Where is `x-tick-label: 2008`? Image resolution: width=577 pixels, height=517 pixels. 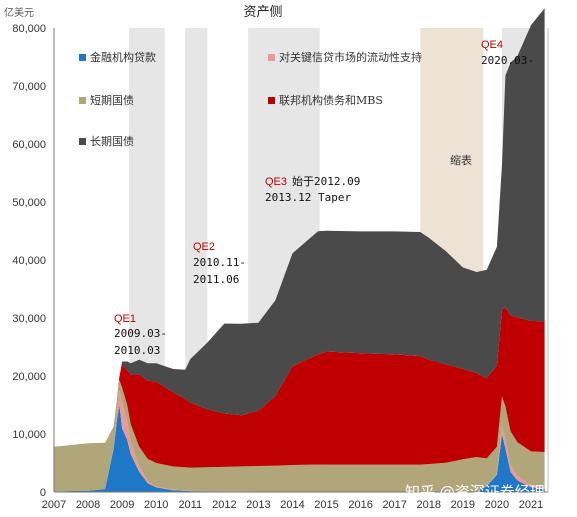
x-tick-label: 2008 is located at coordinates (88, 505).